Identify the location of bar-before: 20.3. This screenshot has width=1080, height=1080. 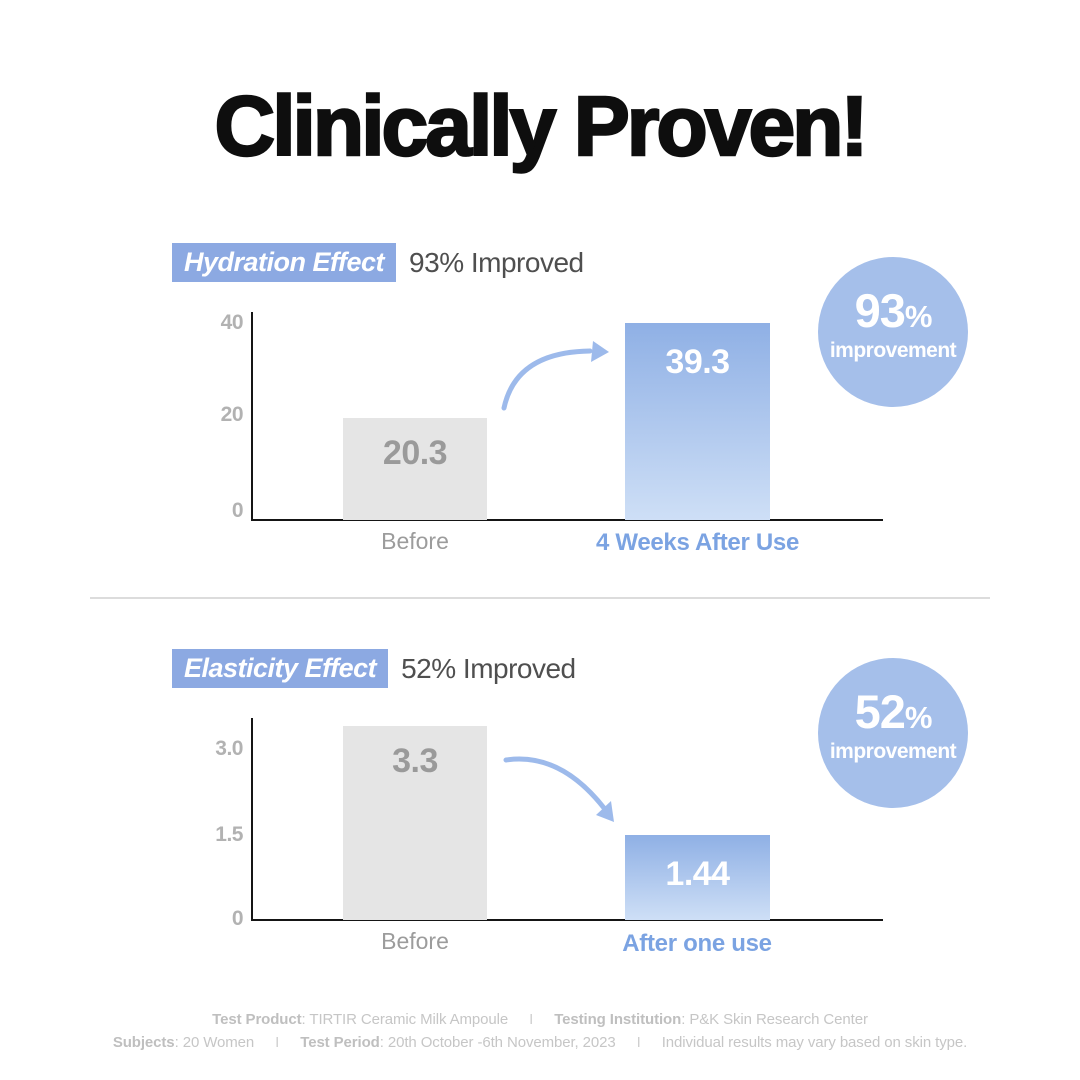
(415, 469).